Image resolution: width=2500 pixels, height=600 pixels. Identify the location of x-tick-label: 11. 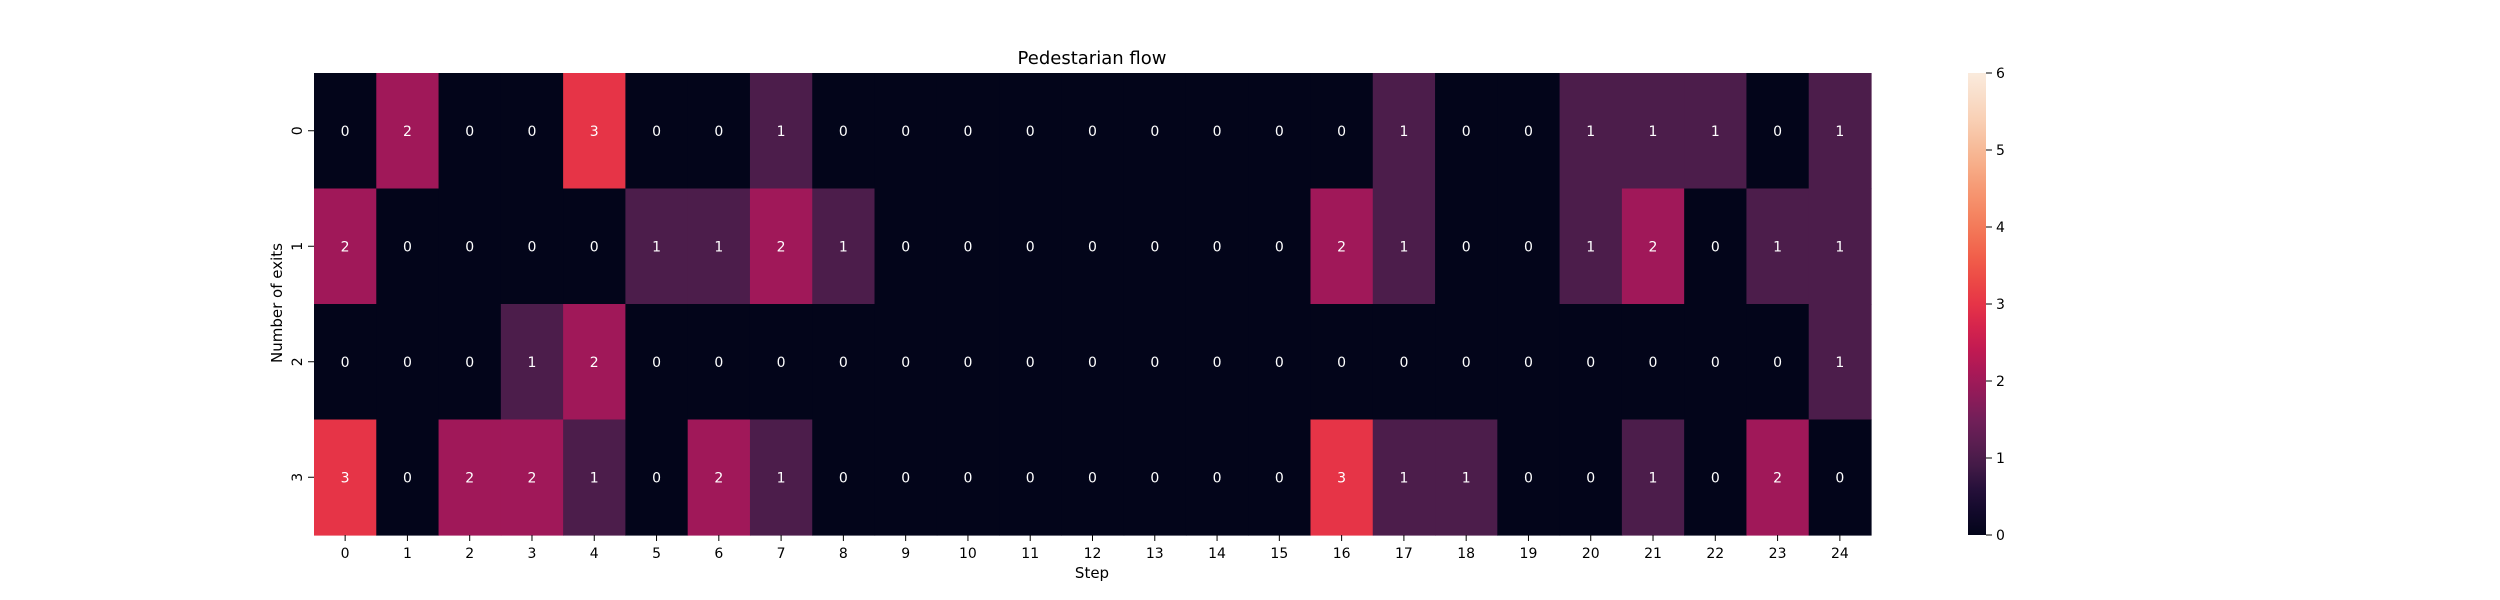
(1030, 554).